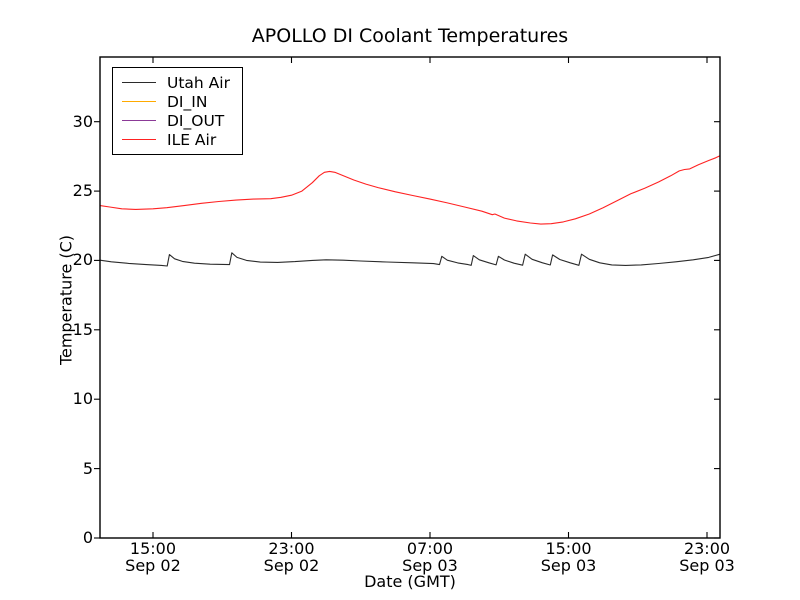  Describe the element at coordinates (291, 557) in the screenshot. I see `x-tick-label: 23:00 Sep 02` at that location.